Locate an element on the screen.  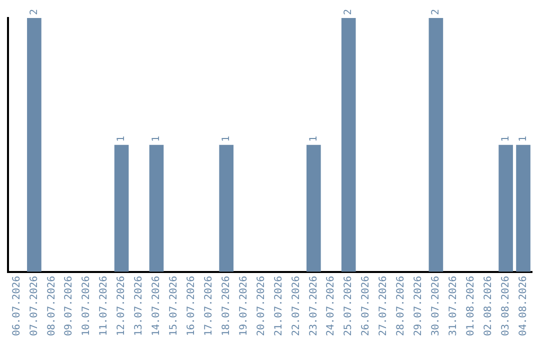
x-tick-label: 01.08.2026 is located at coordinates (470, 306).